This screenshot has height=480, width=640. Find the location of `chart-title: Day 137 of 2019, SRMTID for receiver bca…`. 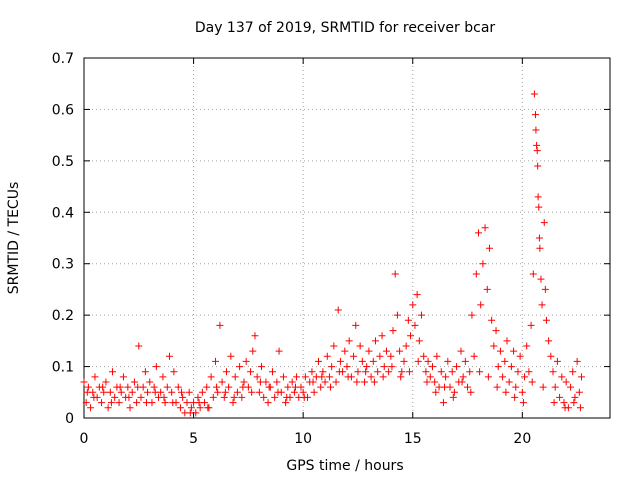

chart-title: Day 137 of 2019, SRMTID for receiver bca… is located at coordinates (345, 28).